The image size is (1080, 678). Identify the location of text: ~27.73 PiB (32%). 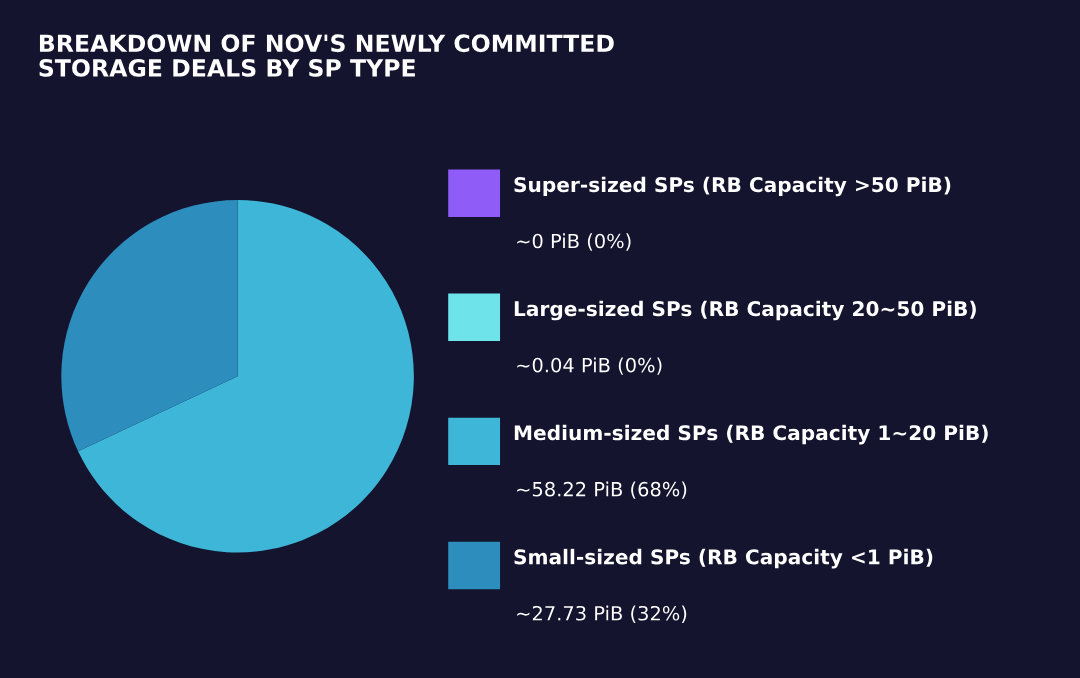
(602, 614).